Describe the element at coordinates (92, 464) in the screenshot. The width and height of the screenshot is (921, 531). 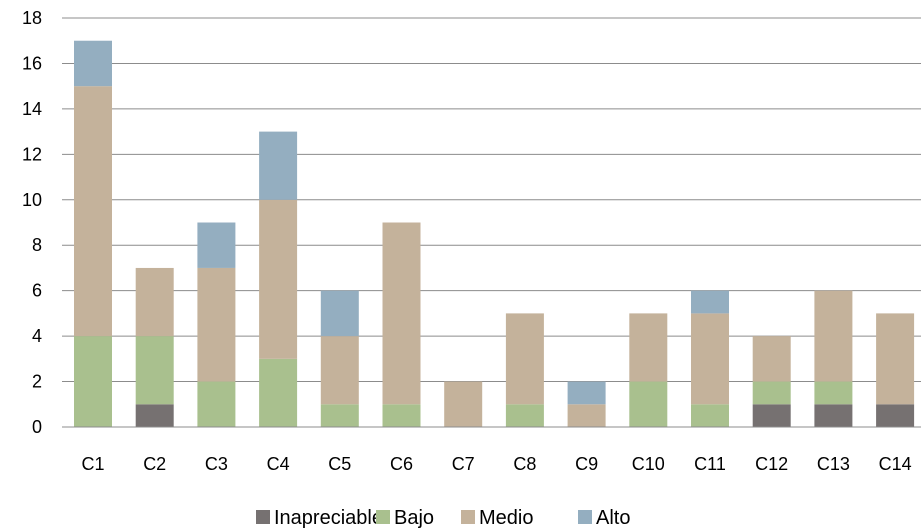
I see `x-tick-label: C1` at that location.